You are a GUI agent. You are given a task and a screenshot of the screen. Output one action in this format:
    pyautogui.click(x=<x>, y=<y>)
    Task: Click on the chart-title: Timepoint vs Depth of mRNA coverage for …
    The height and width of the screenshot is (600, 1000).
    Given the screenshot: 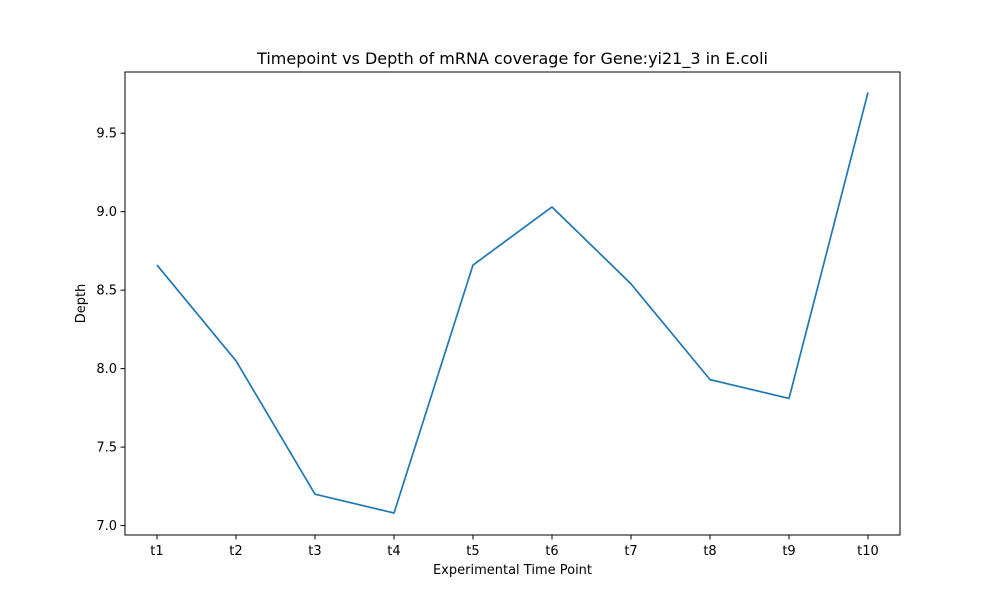 What is the action you would take?
    pyautogui.click(x=512, y=59)
    